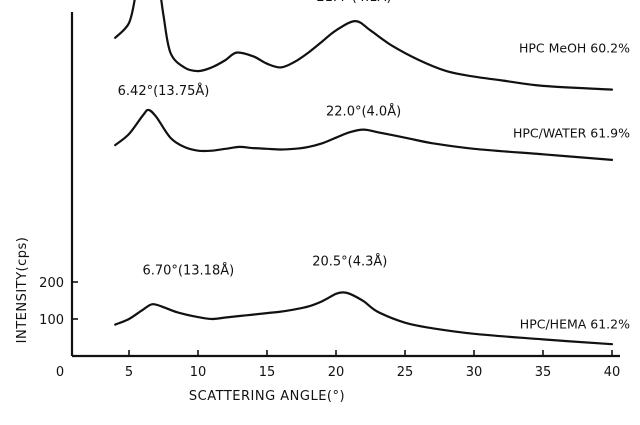 Image resolution: width=640 pixels, height=425 pixels. What do you see at coordinates (60, 372) in the screenshot?
I see `x-tick-label: 0` at bounding box center [60, 372].